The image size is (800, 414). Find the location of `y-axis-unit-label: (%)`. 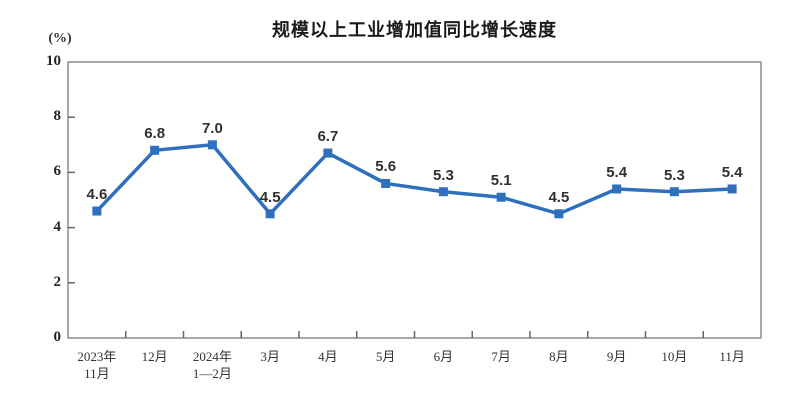

y-axis-unit-label: (%) is located at coordinates (60, 38).